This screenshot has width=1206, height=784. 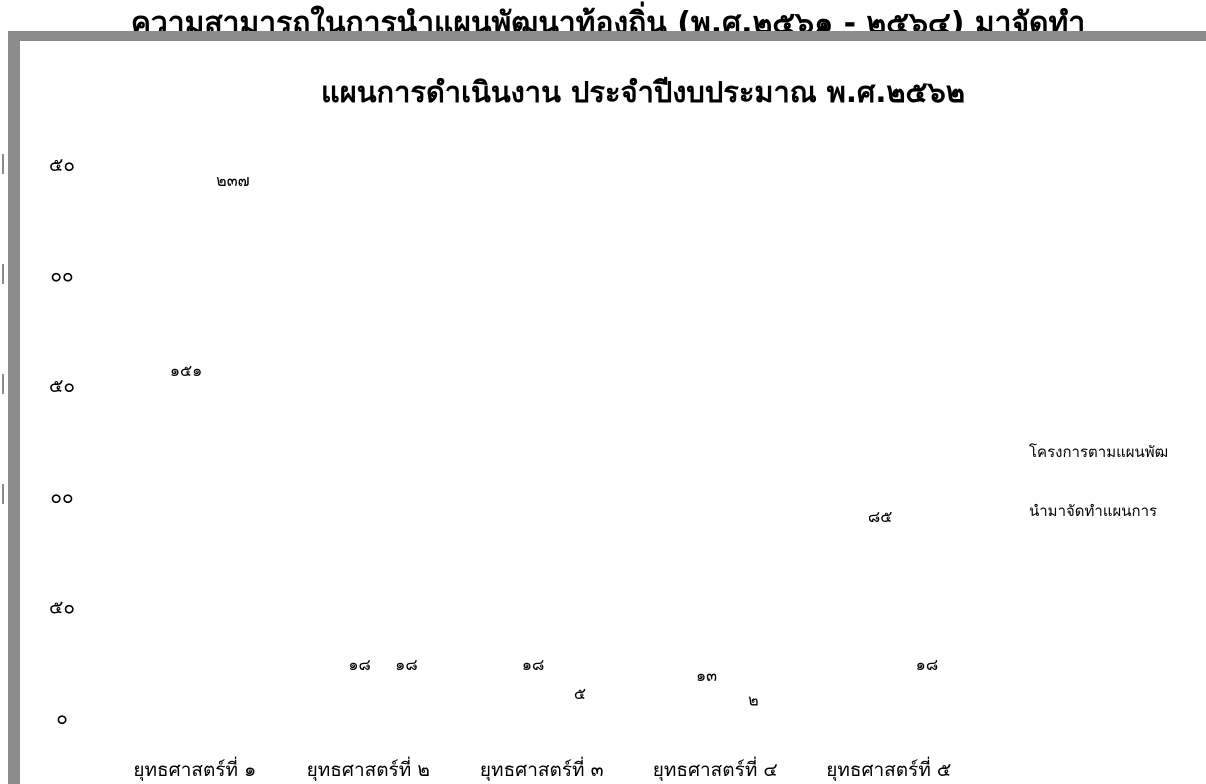 What do you see at coordinates (580, 693) in the screenshot?
I see `data-label: ๕` at bounding box center [580, 693].